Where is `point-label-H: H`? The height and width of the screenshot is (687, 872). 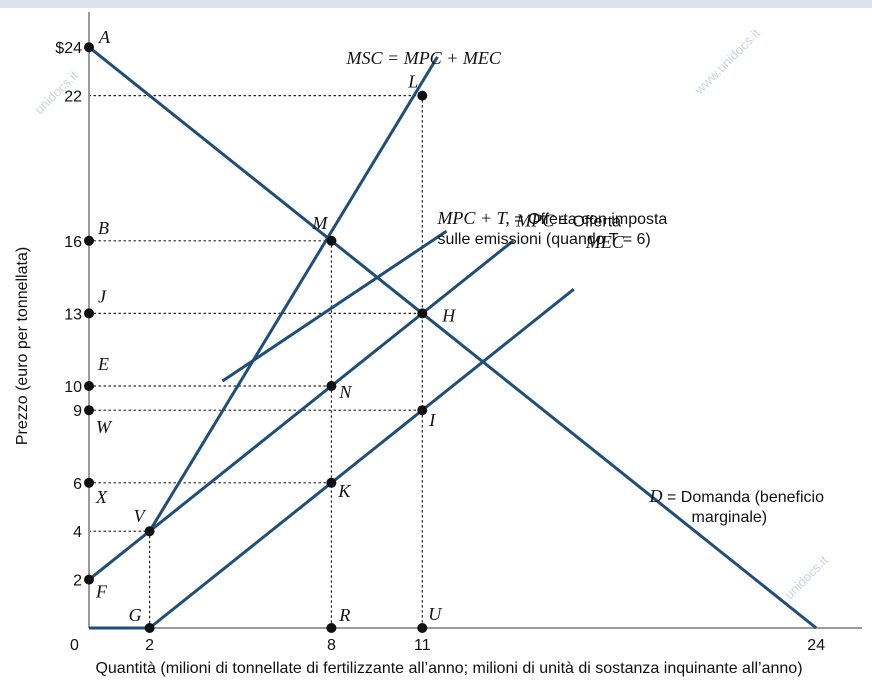
point-label-H: H is located at coordinates (448, 315).